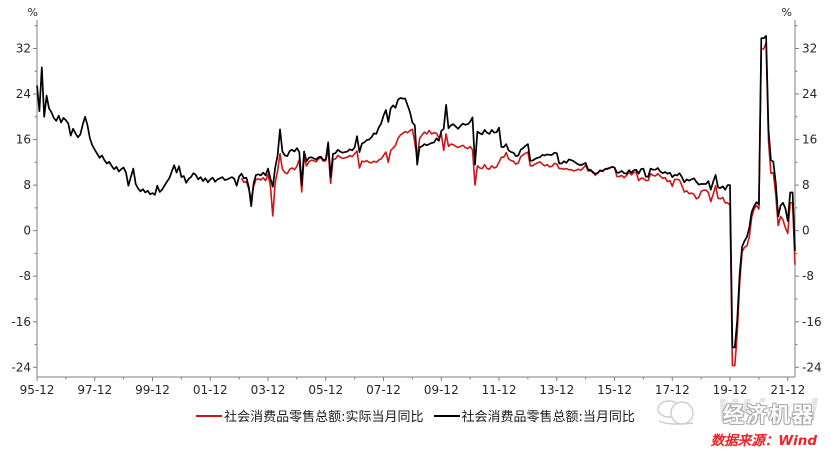 This screenshot has width=831, height=449. What do you see at coordinates (383, 390) in the screenshot?
I see `x-axis-label: 07-12` at bounding box center [383, 390].